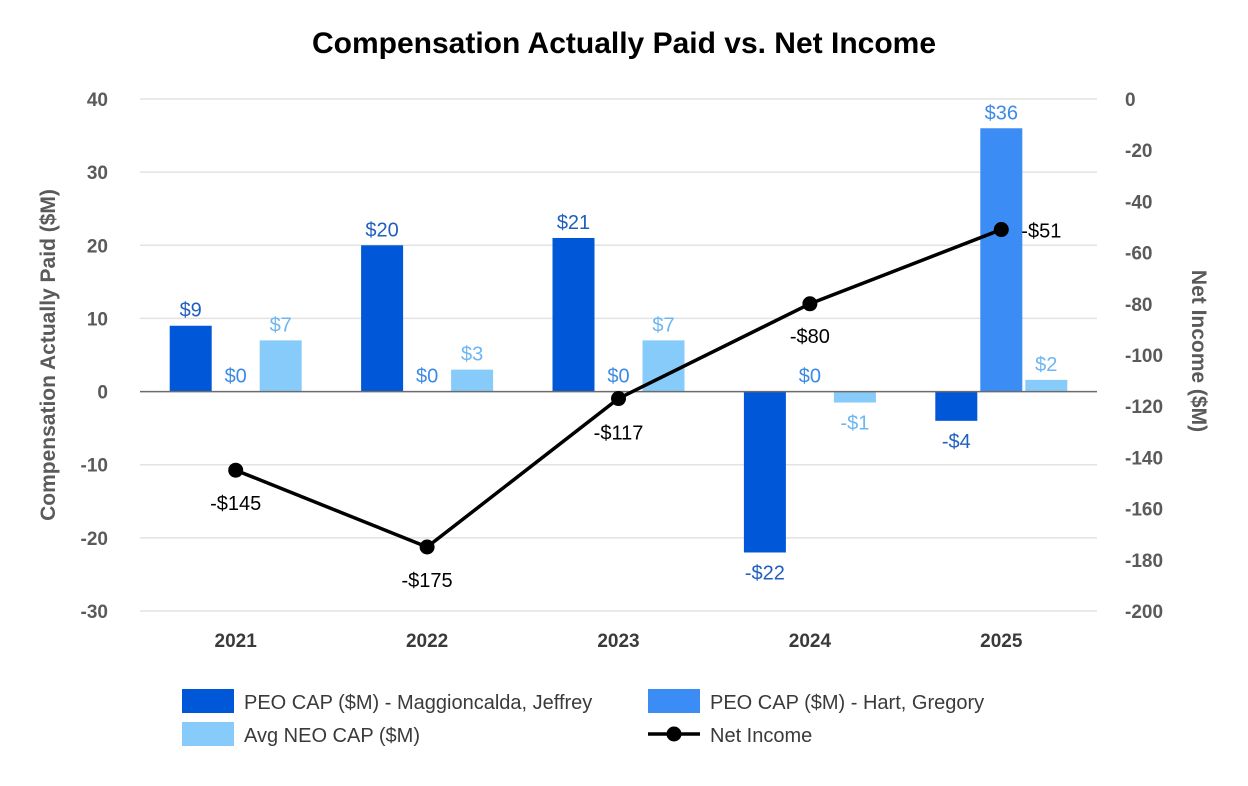 The width and height of the screenshot is (1248, 786). What do you see at coordinates (1144, 458) in the screenshot?
I see `y-tick-label-right: -140` at bounding box center [1144, 458].